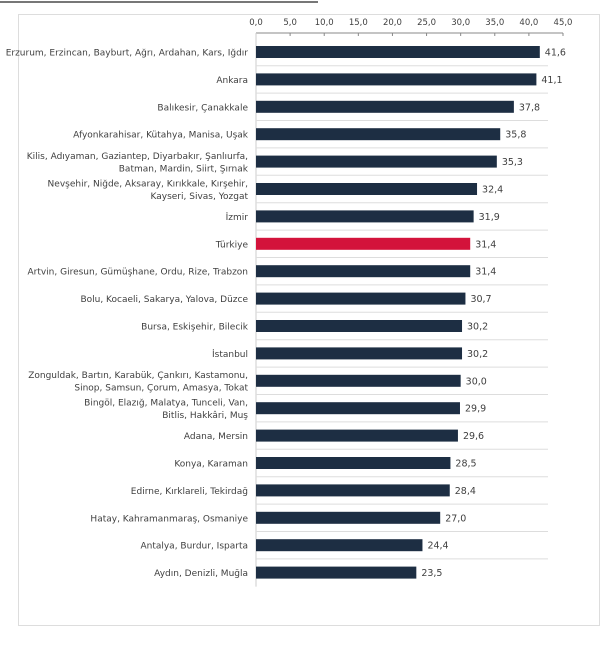  What do you see at coordinates (232, 245) in the screenshot?
I see `category-label: Türkiye` at bounding box center [232, 245].